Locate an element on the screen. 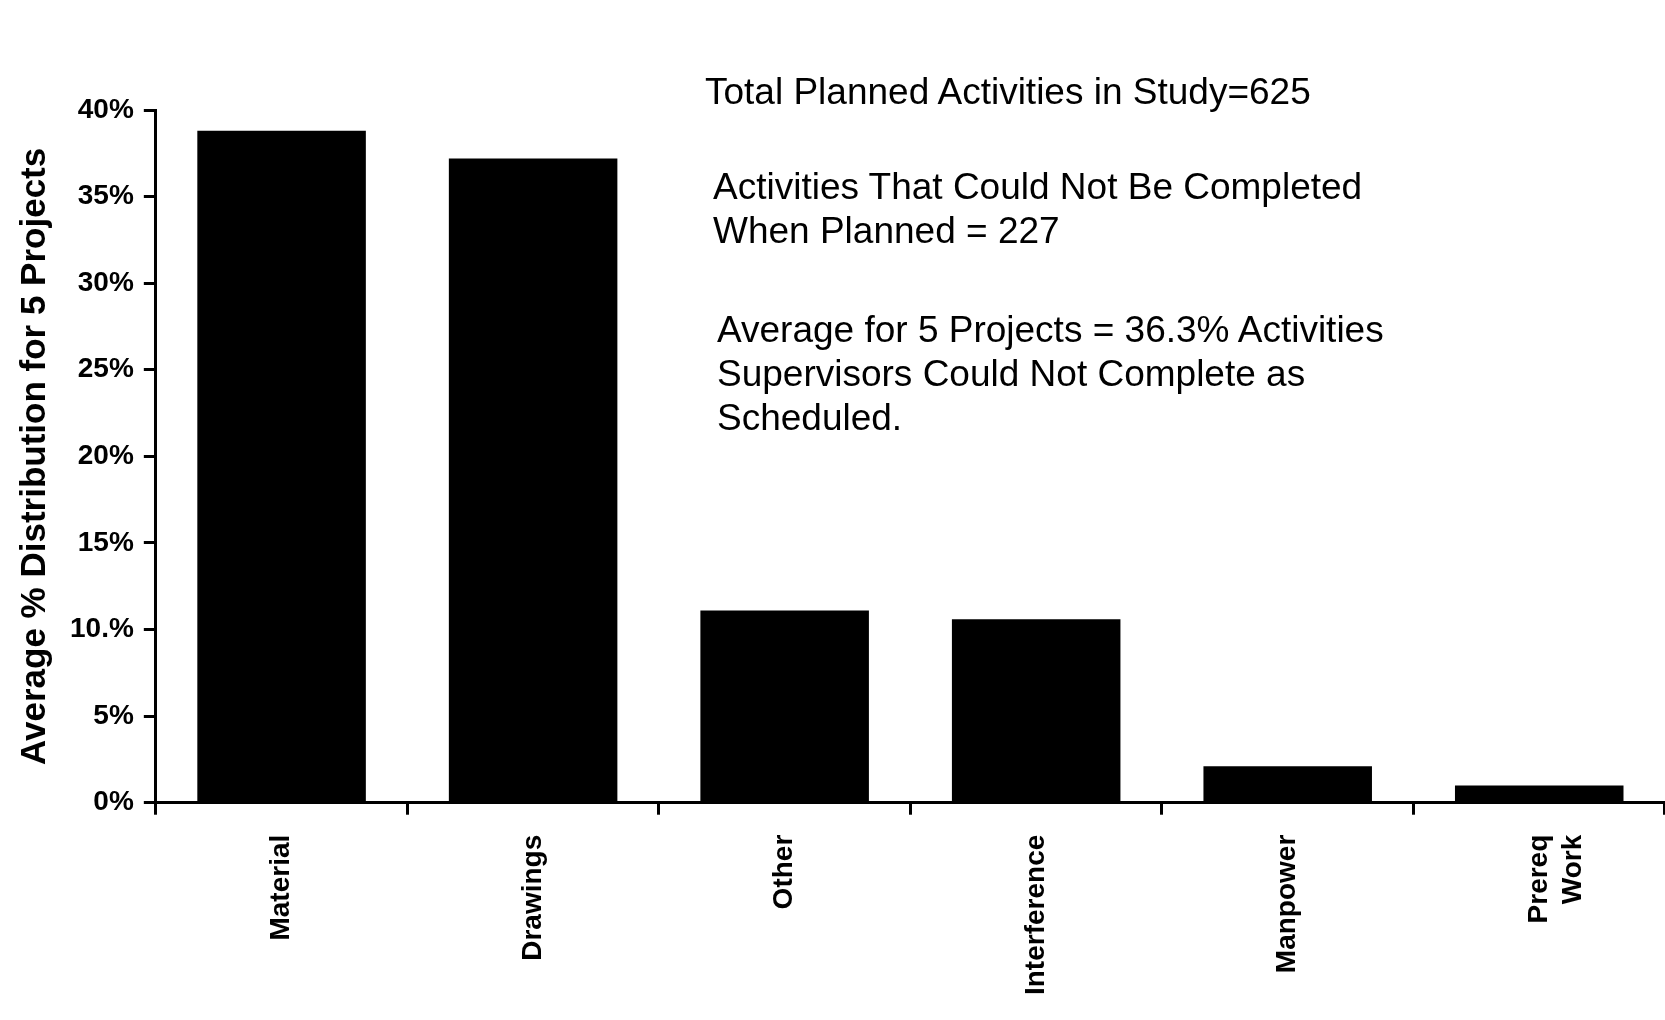  y-tick-label: 15% is located at coordinates (105, 541).